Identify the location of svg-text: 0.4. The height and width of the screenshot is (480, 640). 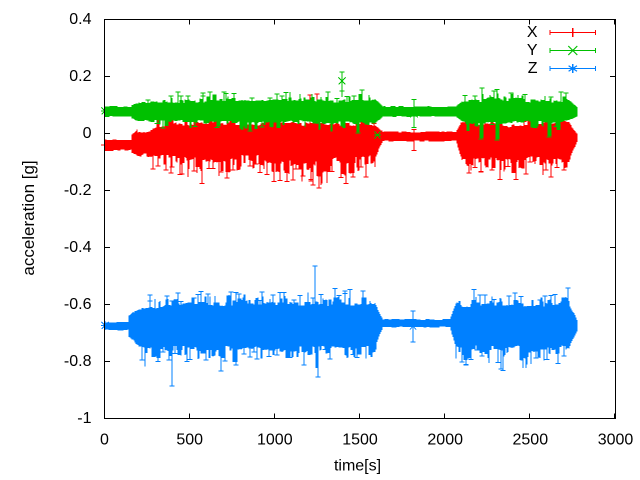
(80, 19).